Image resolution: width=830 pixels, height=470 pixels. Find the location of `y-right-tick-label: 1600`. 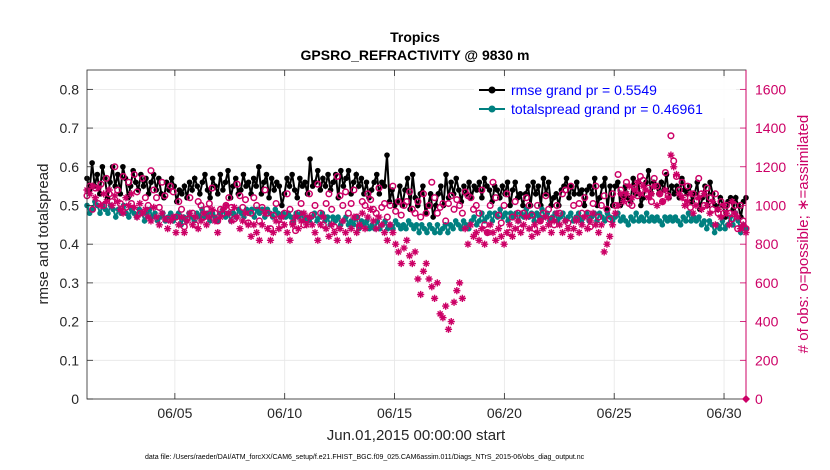

y-right-tick-label: 1600 is located at coordinates (770, 89).